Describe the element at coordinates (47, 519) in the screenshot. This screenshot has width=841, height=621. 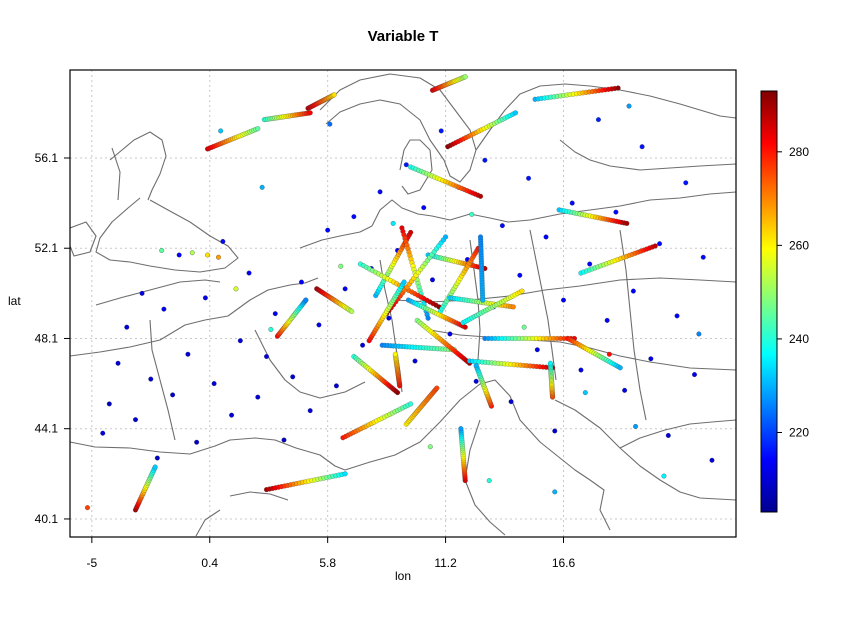
I see `y-tick-label: 40.1` at that location.